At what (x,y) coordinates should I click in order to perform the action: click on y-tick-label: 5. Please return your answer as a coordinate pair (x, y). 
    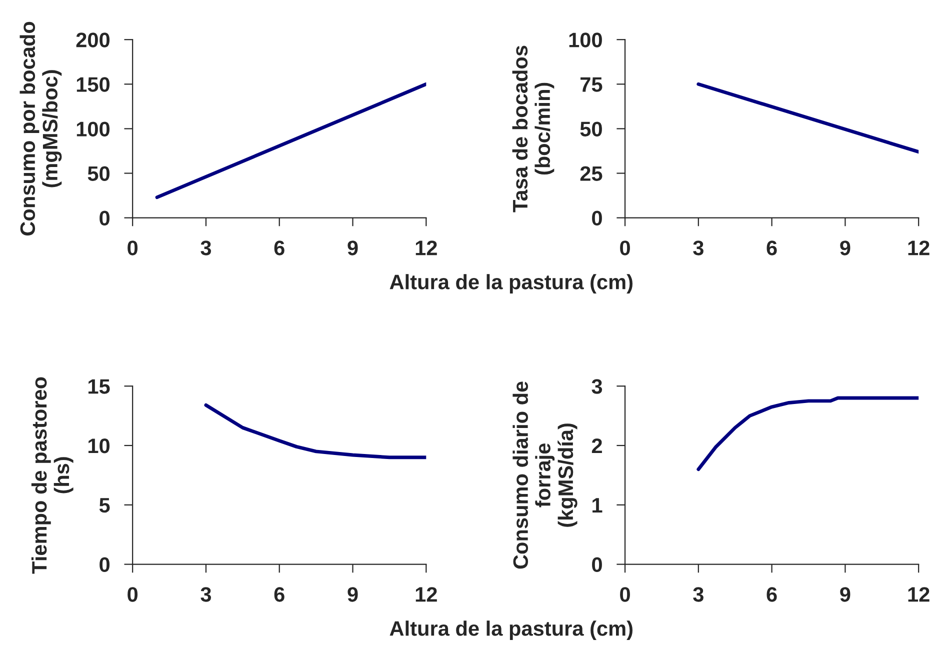
    Looking at the image, I should click on (104, 505).